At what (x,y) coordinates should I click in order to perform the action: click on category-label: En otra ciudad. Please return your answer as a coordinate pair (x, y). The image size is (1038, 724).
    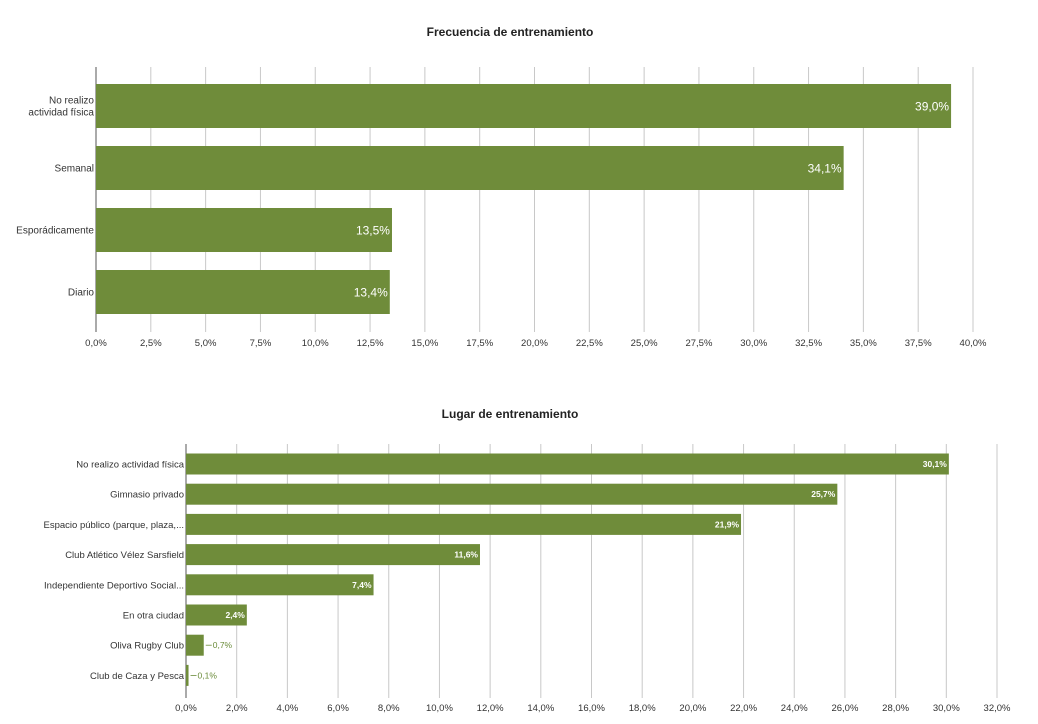
    Looking at the image, I should click on (153, 616).